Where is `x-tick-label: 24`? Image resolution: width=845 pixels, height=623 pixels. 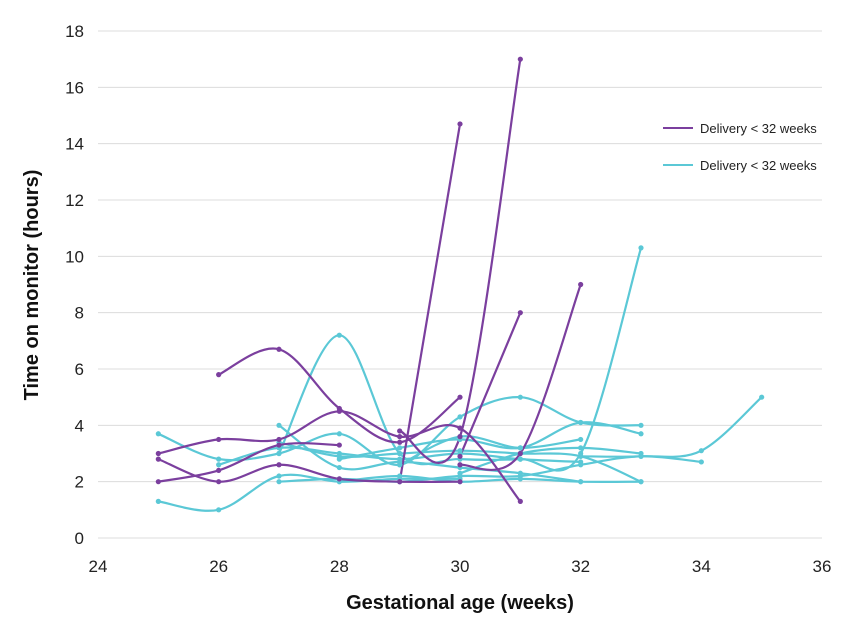
x-tick-label: 24 is located at coordinates (98, 566).